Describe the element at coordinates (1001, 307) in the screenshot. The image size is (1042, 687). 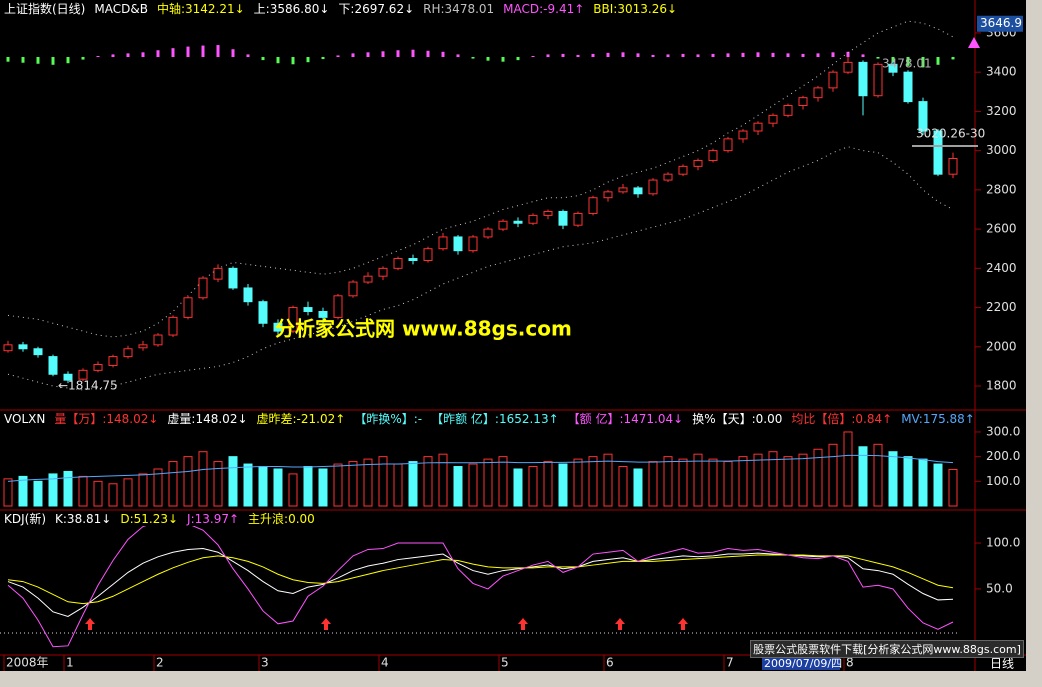
I see `y-tick-label: 2200` at that location.